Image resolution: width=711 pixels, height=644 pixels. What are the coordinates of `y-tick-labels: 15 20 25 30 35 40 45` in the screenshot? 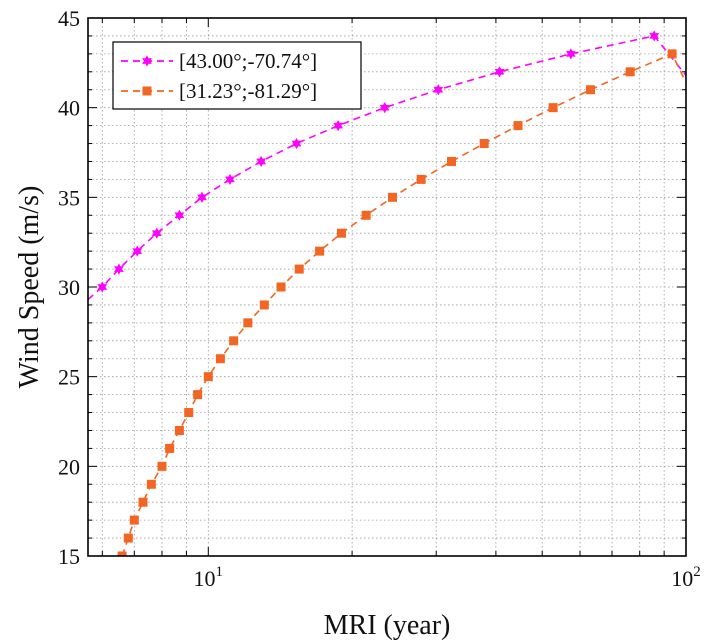 It's located at (69, 287).